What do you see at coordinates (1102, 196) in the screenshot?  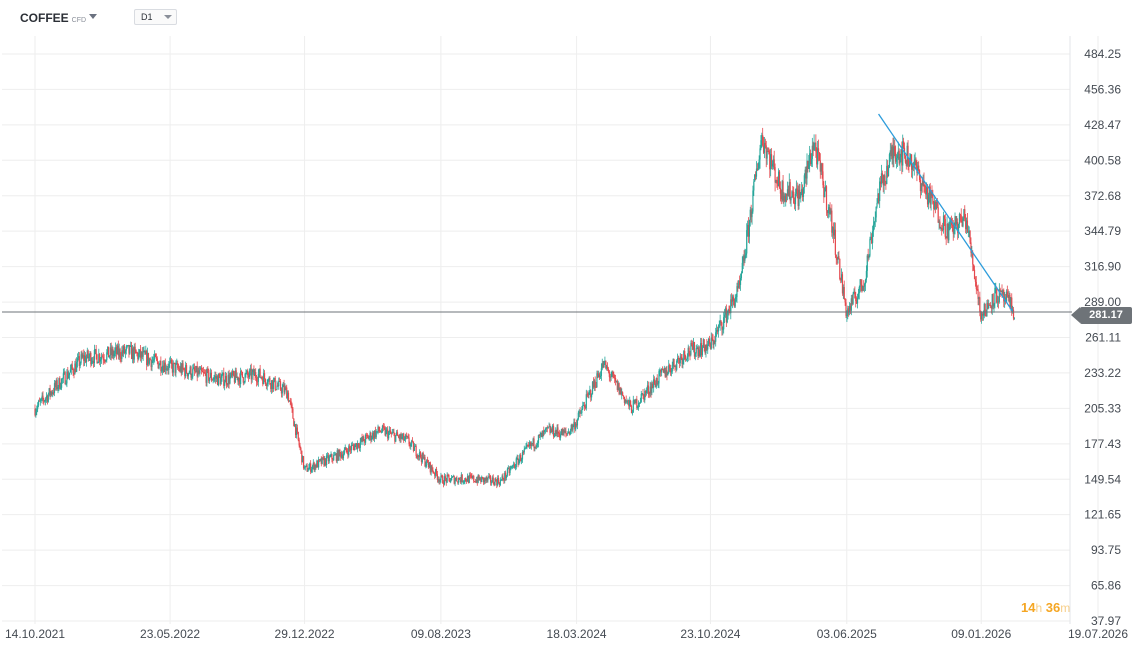 I see `y-tick-label: 372.68` at bounding box center [1102, 196].